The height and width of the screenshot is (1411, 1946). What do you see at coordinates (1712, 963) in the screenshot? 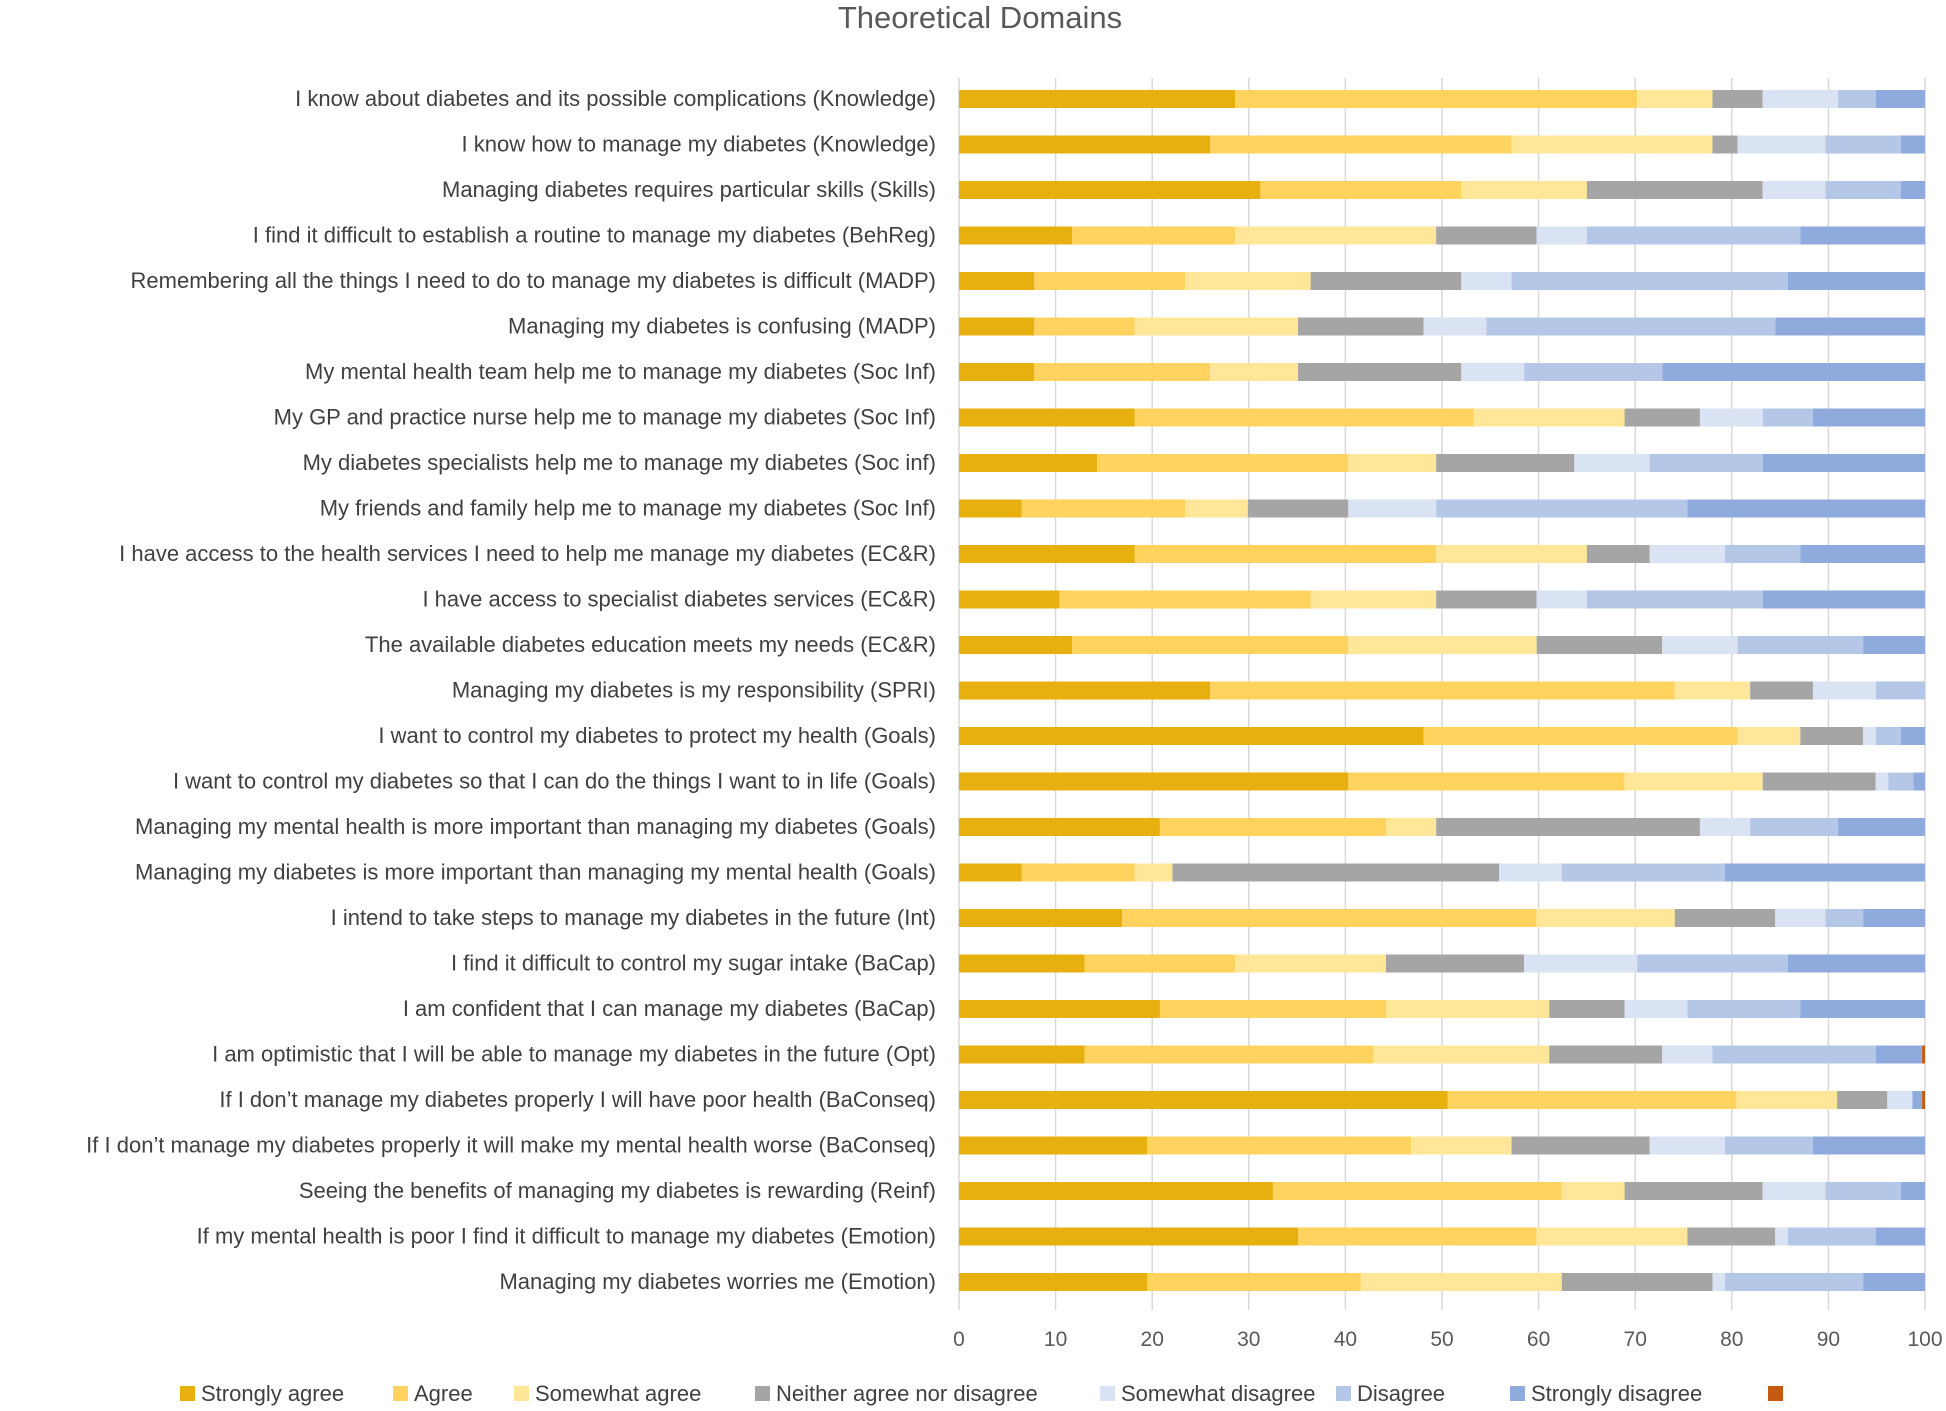
I see `bar-row20-series6` at bounding box center [1712, 963].